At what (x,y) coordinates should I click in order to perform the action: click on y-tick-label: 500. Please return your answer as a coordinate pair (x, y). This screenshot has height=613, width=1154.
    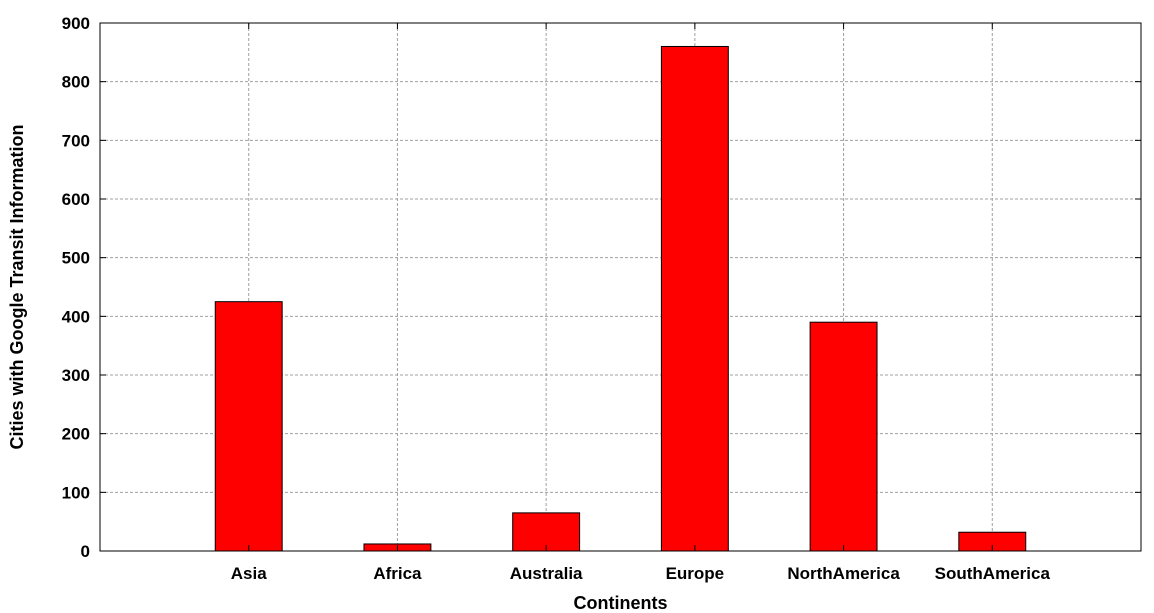
    Looking at the image, I should click on (76, 258).